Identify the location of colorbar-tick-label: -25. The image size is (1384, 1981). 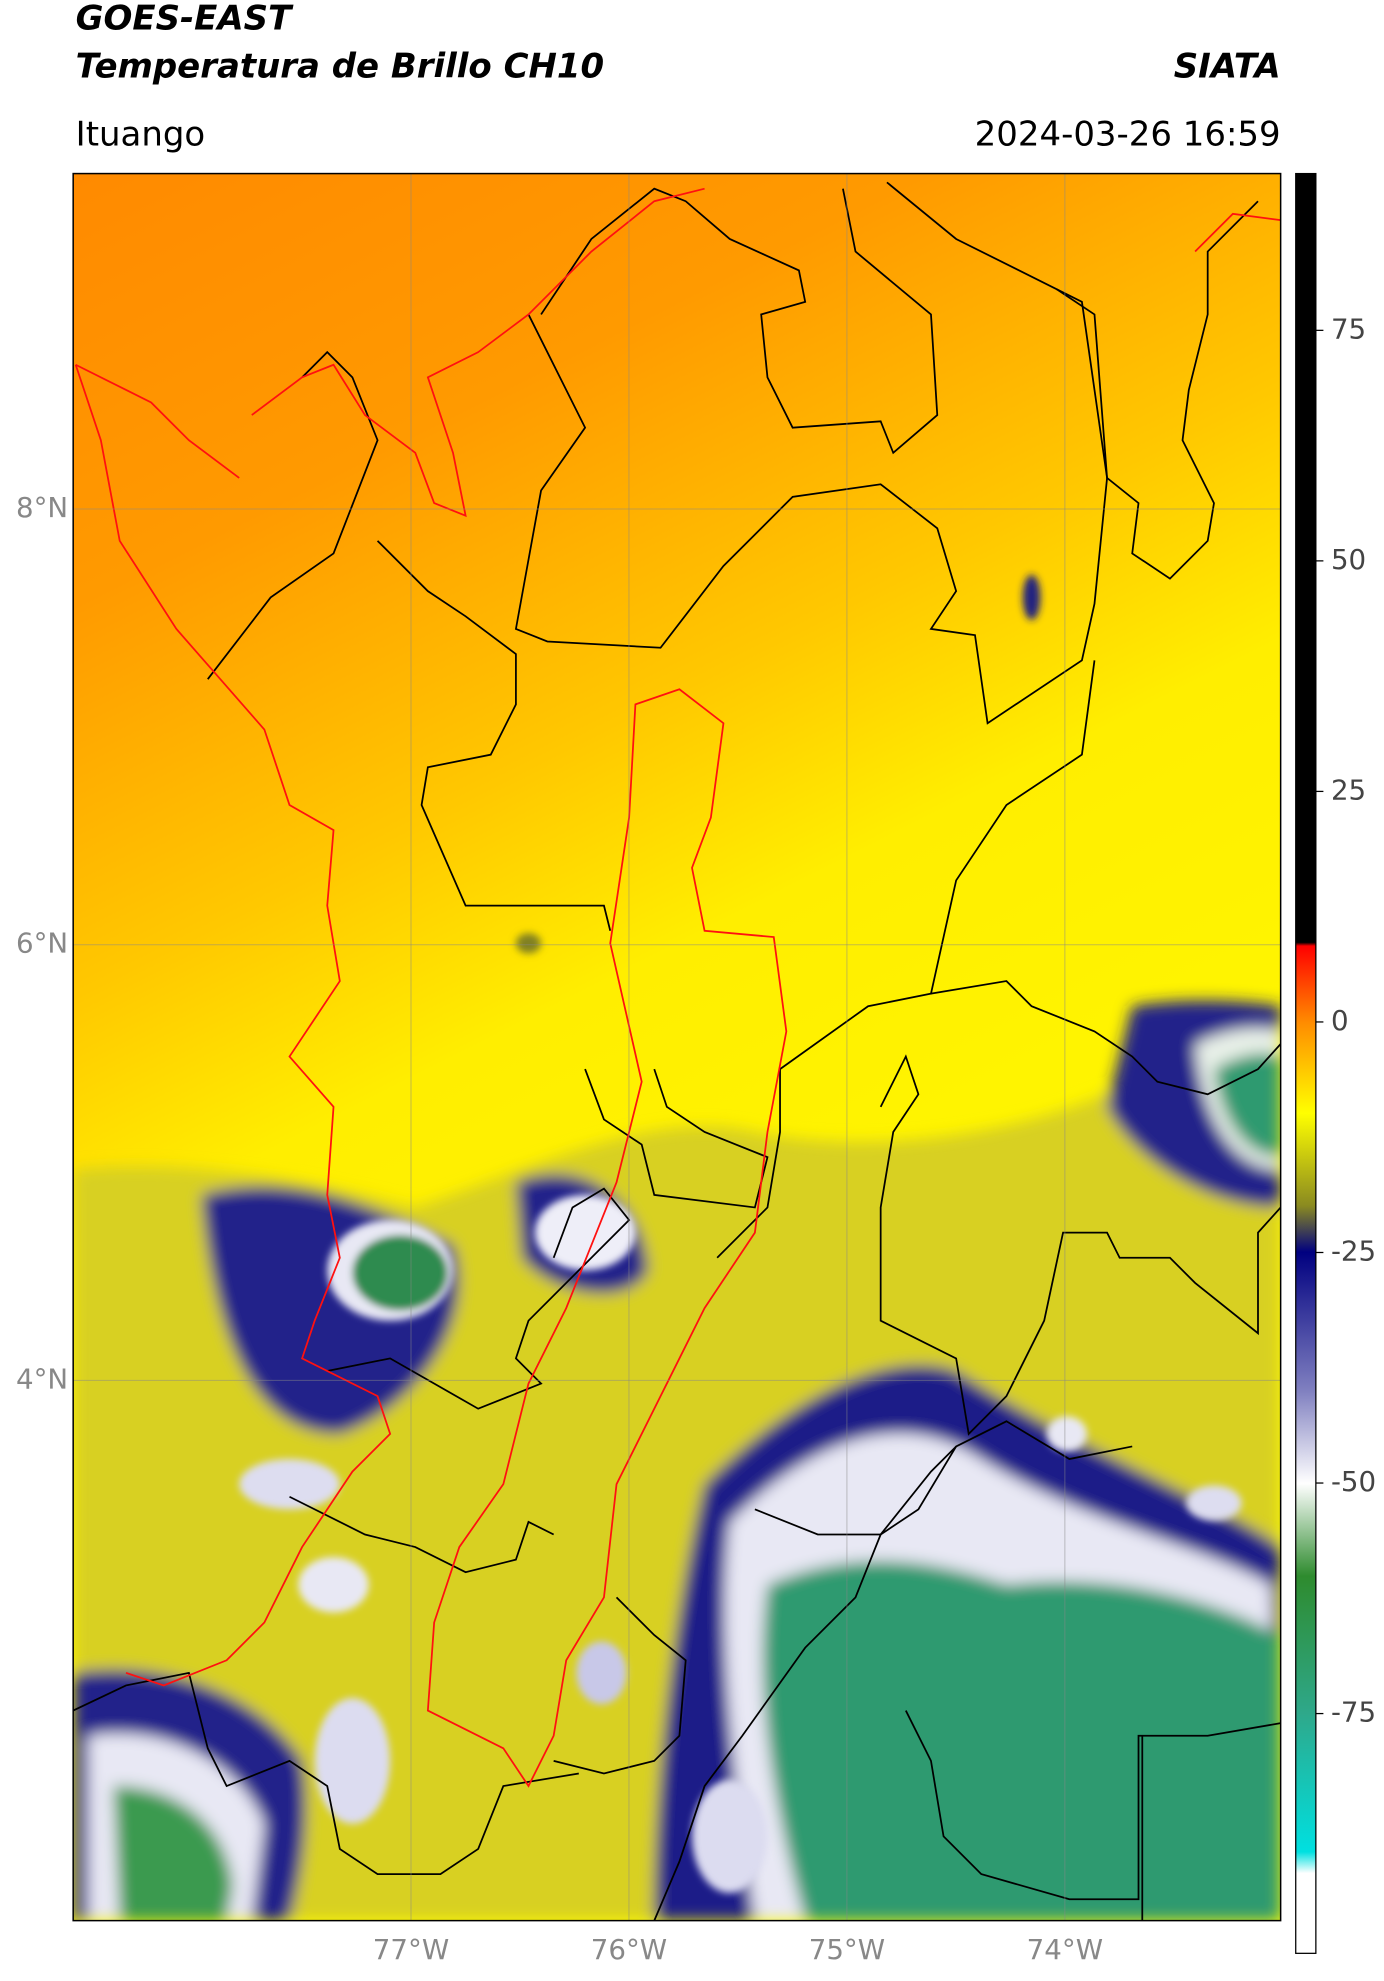
(1353, 1250).